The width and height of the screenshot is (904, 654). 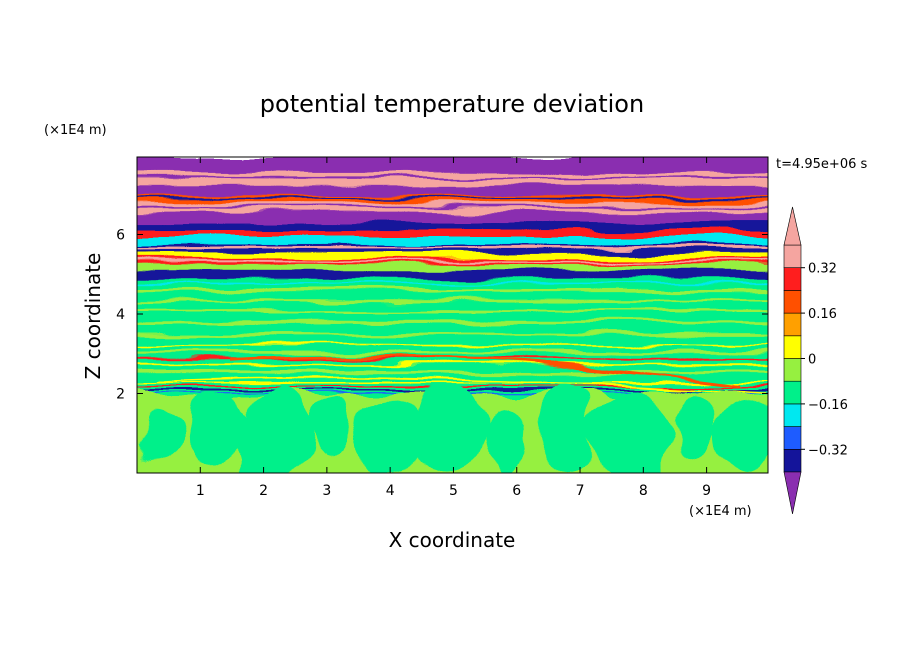 I want to click on colorbar-label: −0.32, so click(x=828, y=450).